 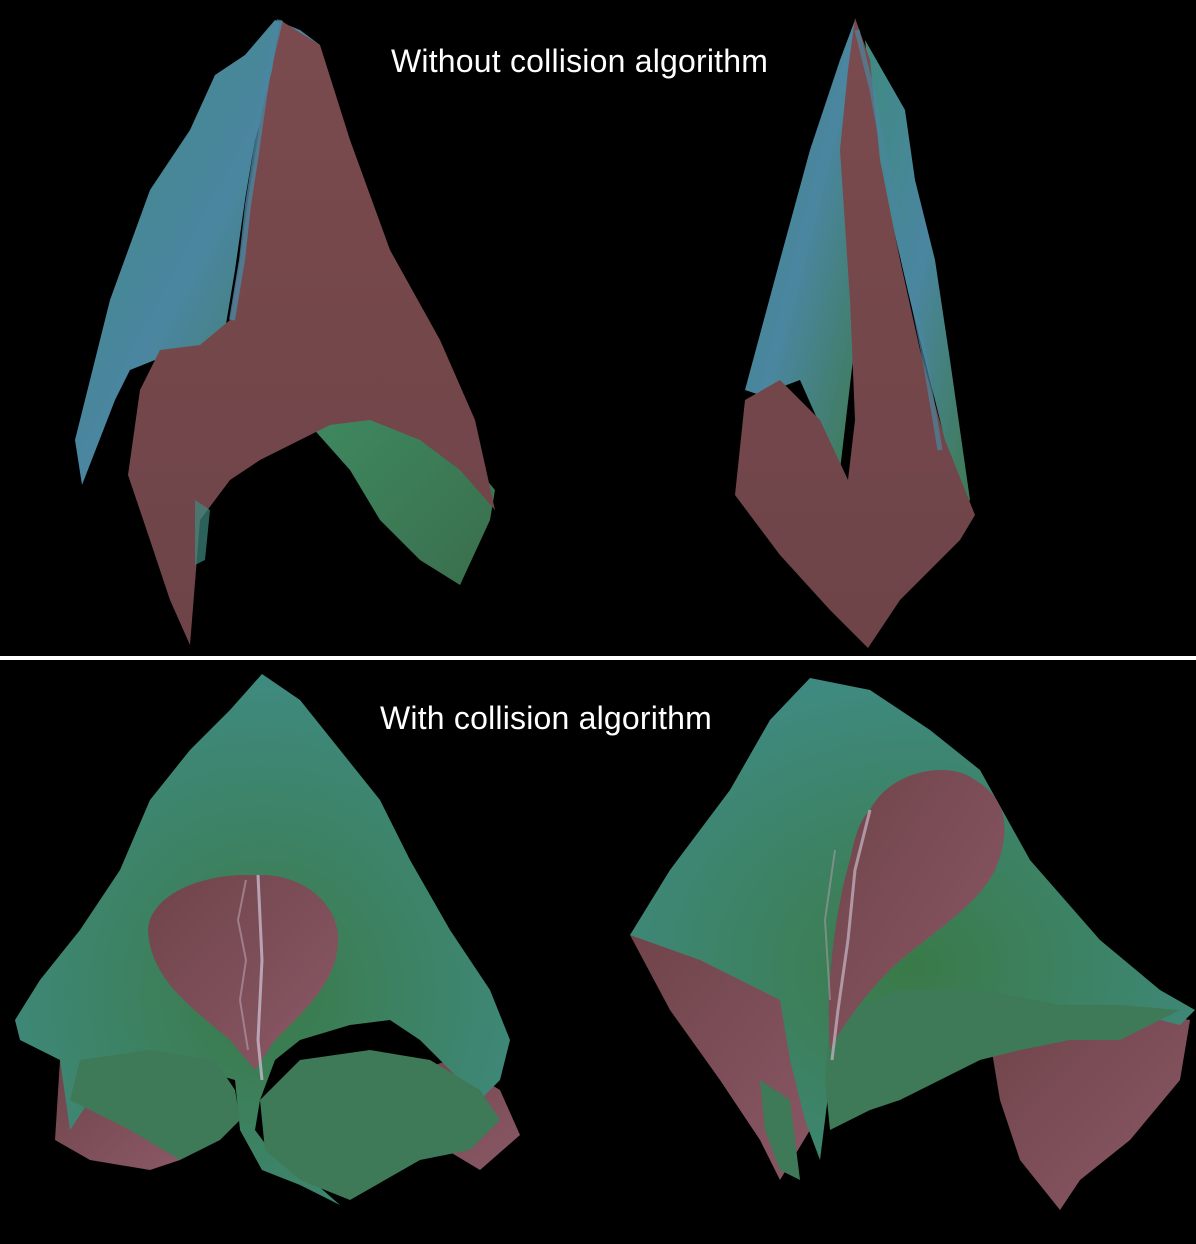 I want to click on panel-divider, so click(x=598, y=658).